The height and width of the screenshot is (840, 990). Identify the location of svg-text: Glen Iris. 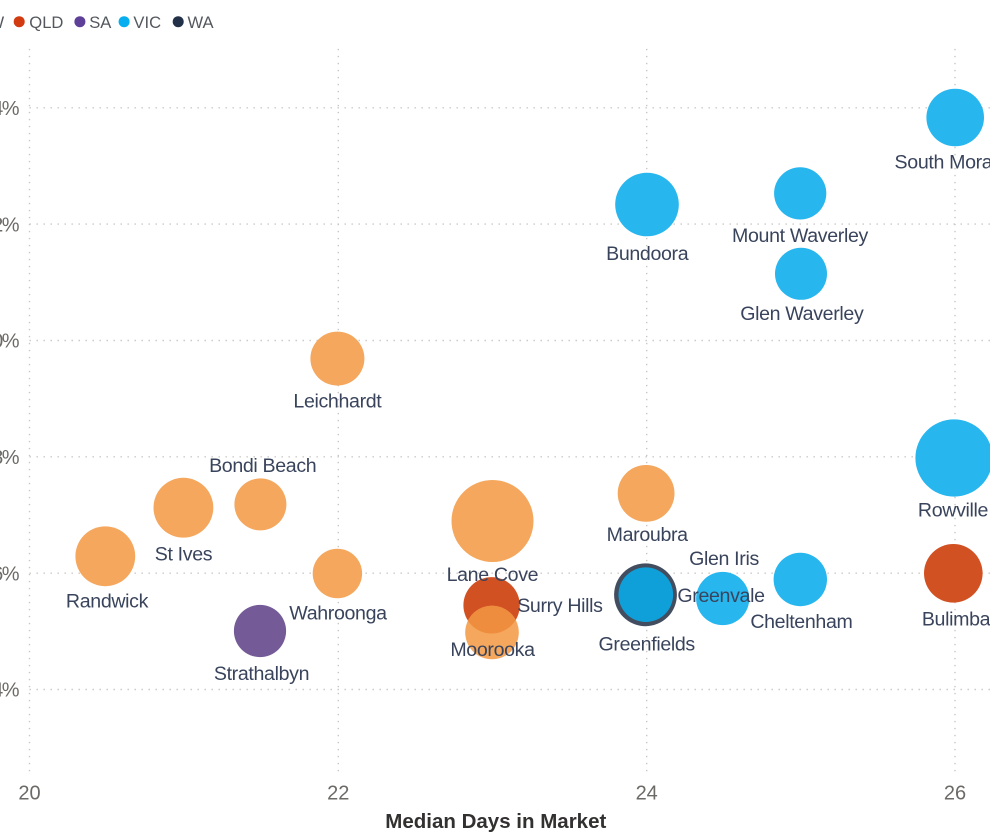
(724, 559).